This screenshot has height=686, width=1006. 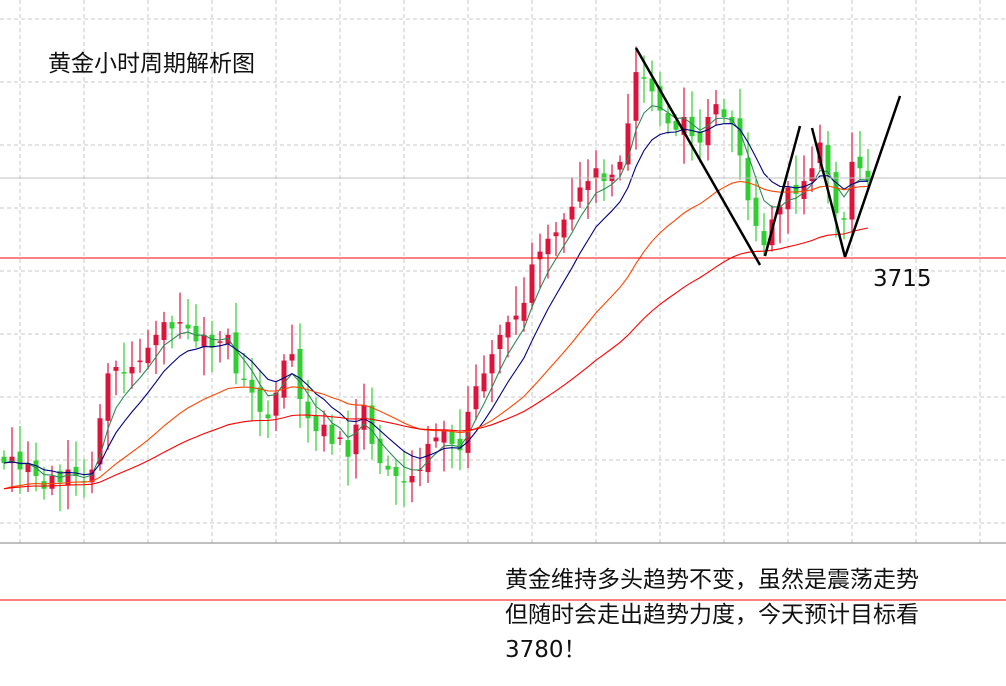 I want to click on note-line-3: 3780！, so click(x=546, y=650).